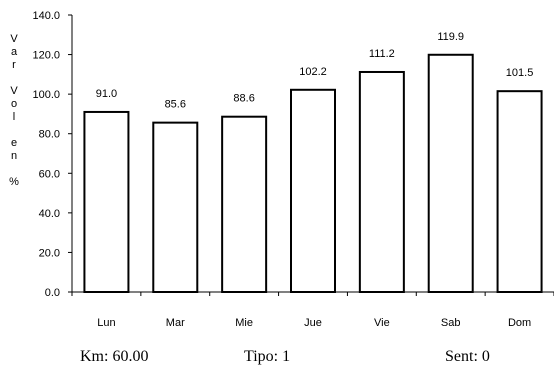  Describe the element at coordinates (313, 72) in the screenshot. I see `data-label: 102.2` at that location.